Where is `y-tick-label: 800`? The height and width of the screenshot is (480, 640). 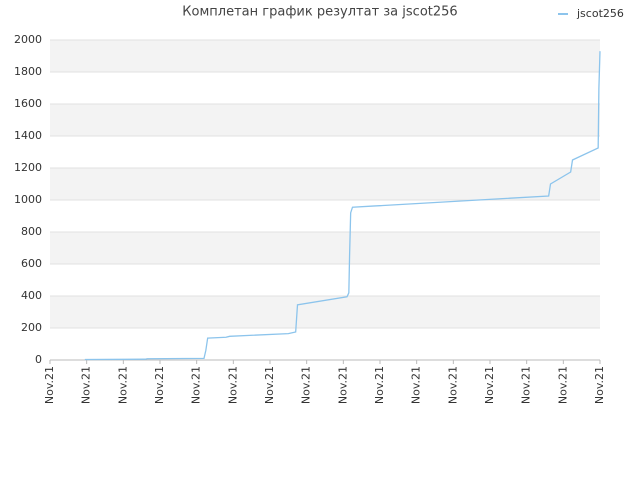 y-tick-label: 800 is located at coordinates (31, 231).